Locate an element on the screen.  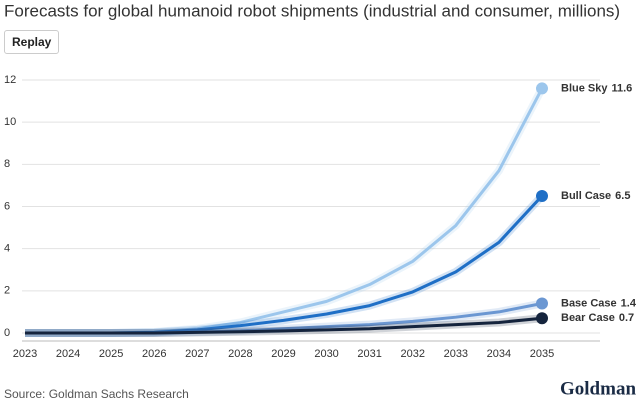
y-tick-label: 8 is located at coordinates (7, 164).